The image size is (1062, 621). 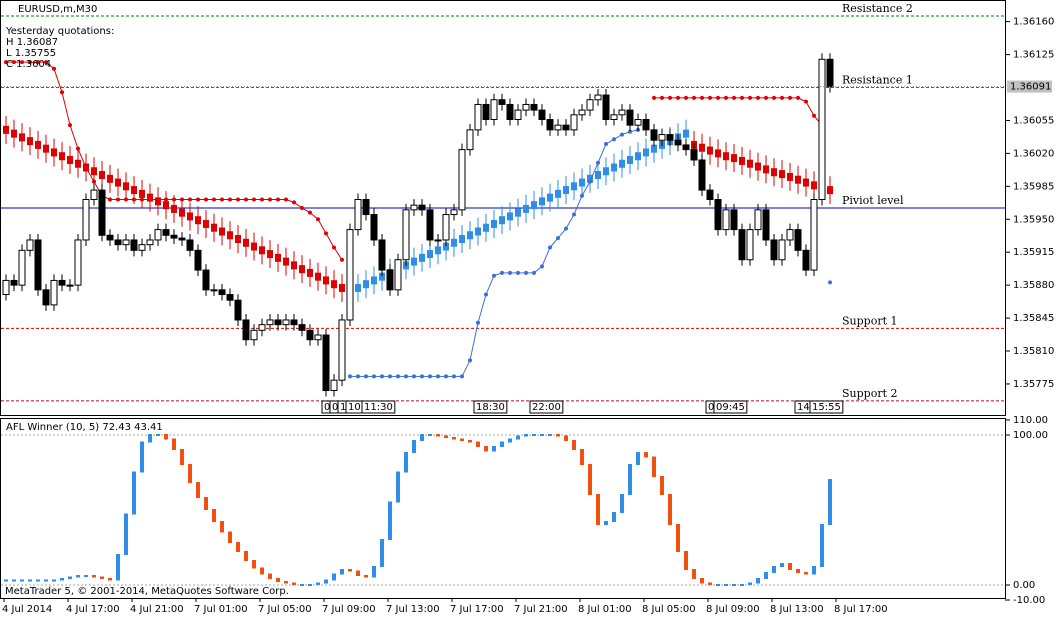 What do you see at coordinates (27, 609) in the screenshot?
I see `x-tick-label: 4 Jul 2014` at bounding box center [27, 609].